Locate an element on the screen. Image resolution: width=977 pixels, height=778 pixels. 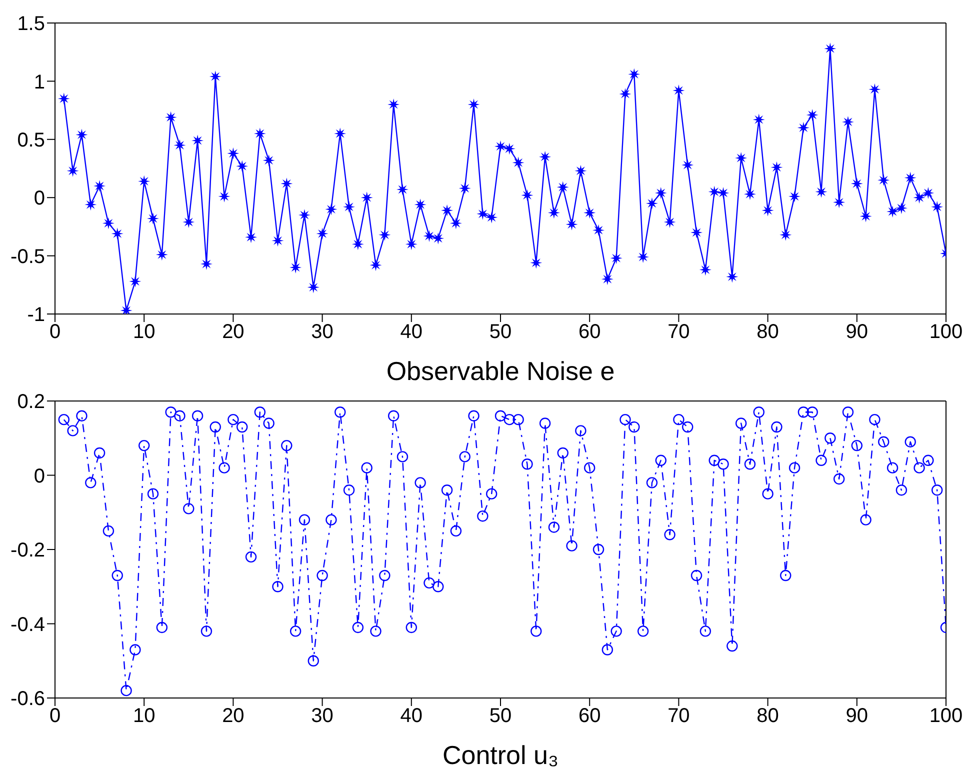
y-tick-label: 1 is located at coordinates (39, 82).